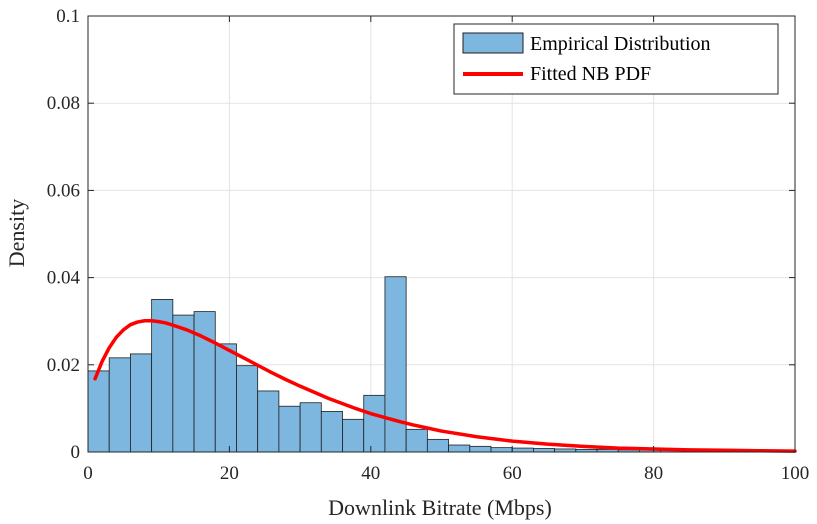  I want to click on y-axis-title: Density, so click(16, 233).